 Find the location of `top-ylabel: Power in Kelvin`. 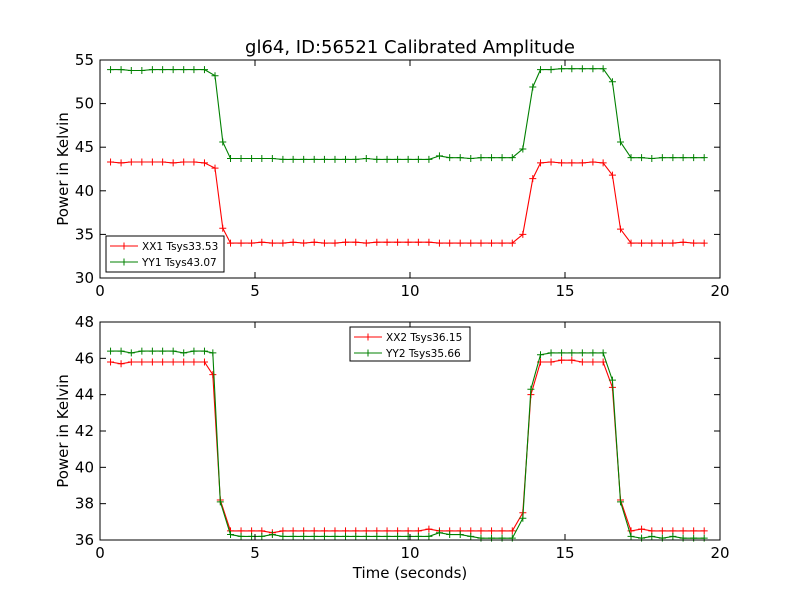

top-ylabel: Power in Kelvin is located at coordinates (63, 169).